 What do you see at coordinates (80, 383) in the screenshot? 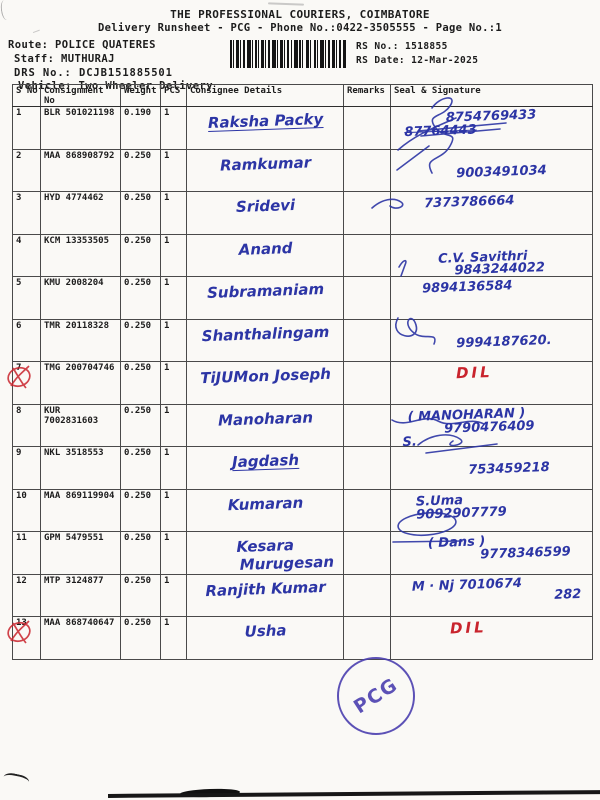
I see `consignment-cell: TMG 200704746` at bounding box center [80, 383].